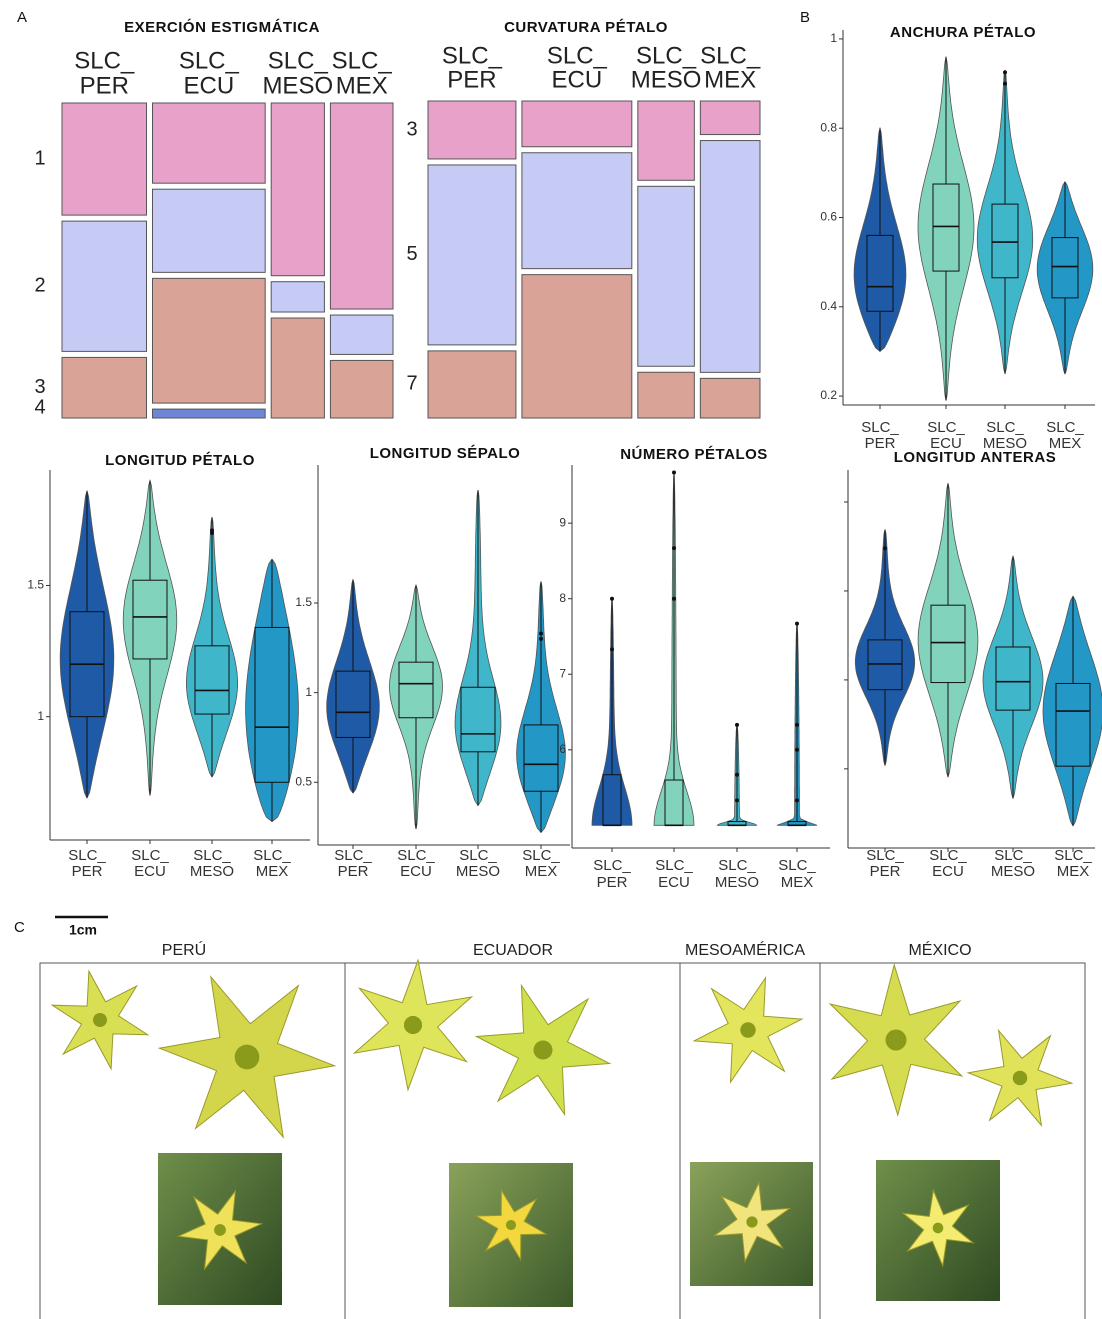 The height and width of the screenshot is (1319, 1102). I want to click on scale-bar-label: 1cm, so click(83, 930).